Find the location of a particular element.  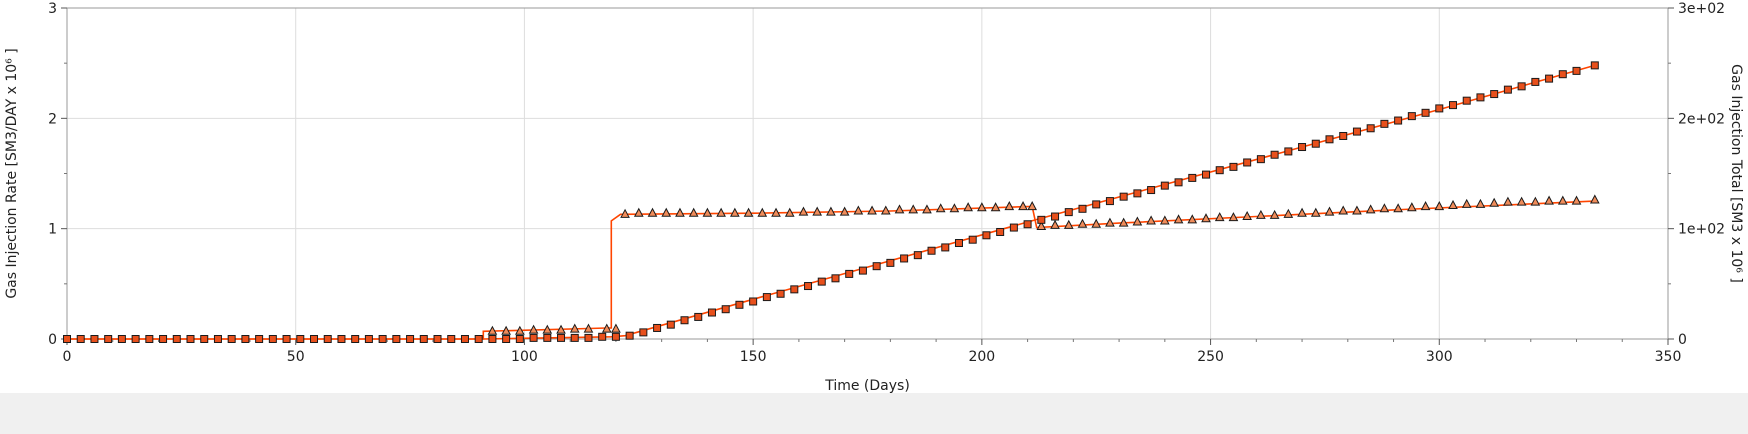

y-right-tick-label: 0 is located at coordinates (1682, 340).